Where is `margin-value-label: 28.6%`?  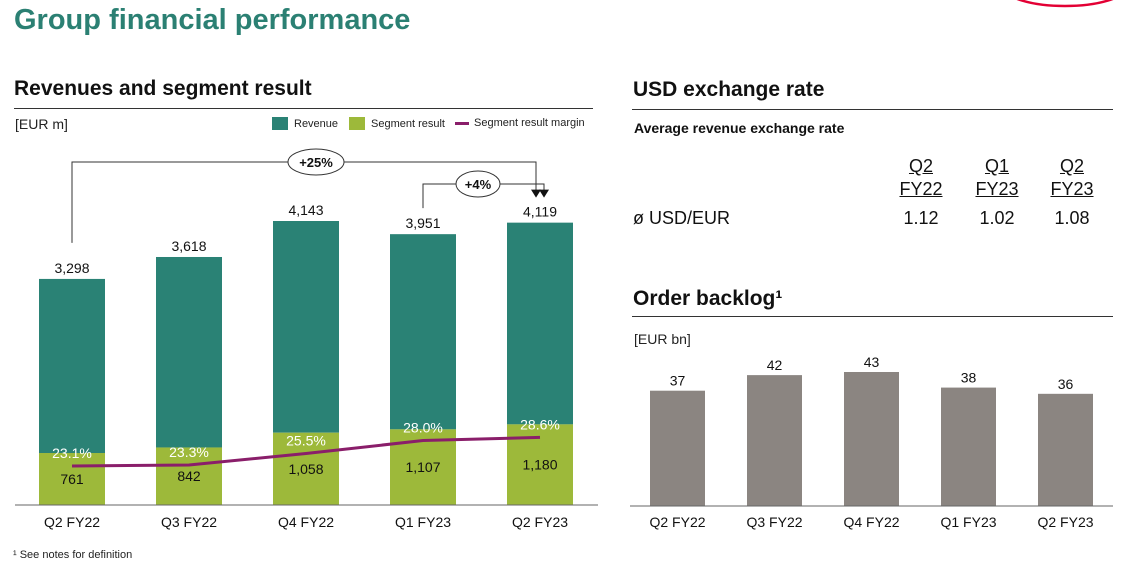 margin-value-label: 28.6% is located at coordinates (540, 424).